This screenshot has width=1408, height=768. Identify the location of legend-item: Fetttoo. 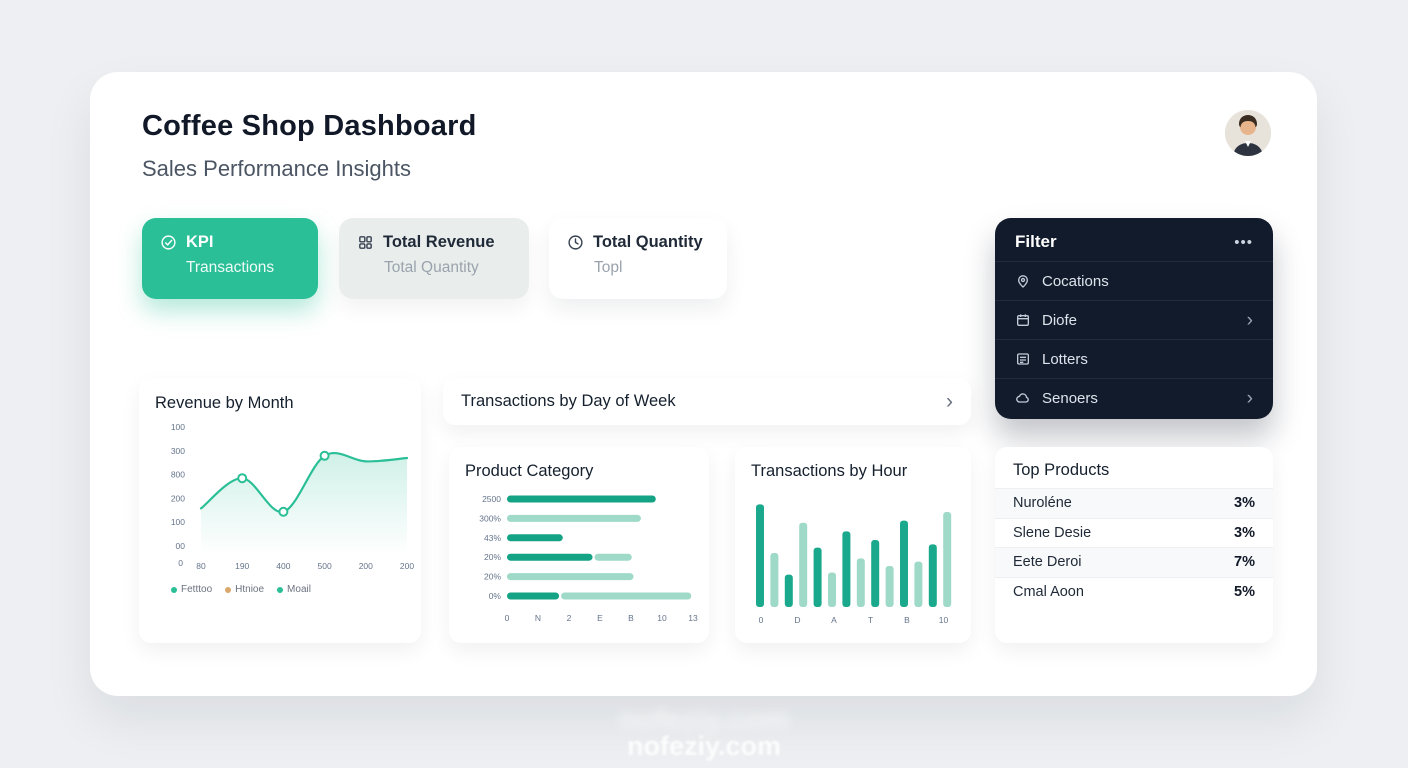
(191, 589).